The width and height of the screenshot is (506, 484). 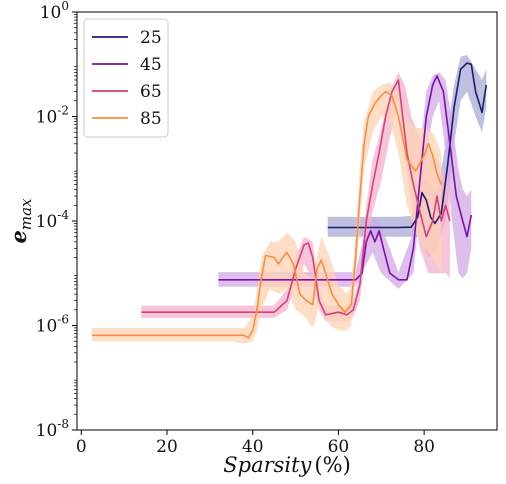 I want to click on x-axis-label: Sparsity (%), so click(x=287, y=465).